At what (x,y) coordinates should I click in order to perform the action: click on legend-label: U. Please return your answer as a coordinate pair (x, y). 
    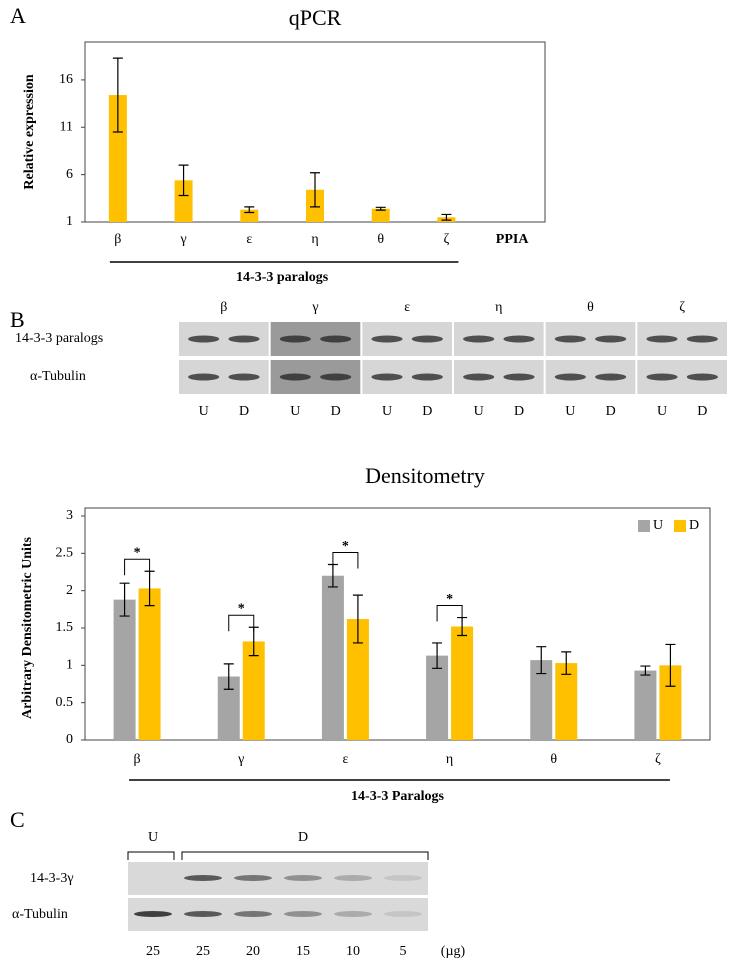
    Looking at the image, I should click on (658, 525).